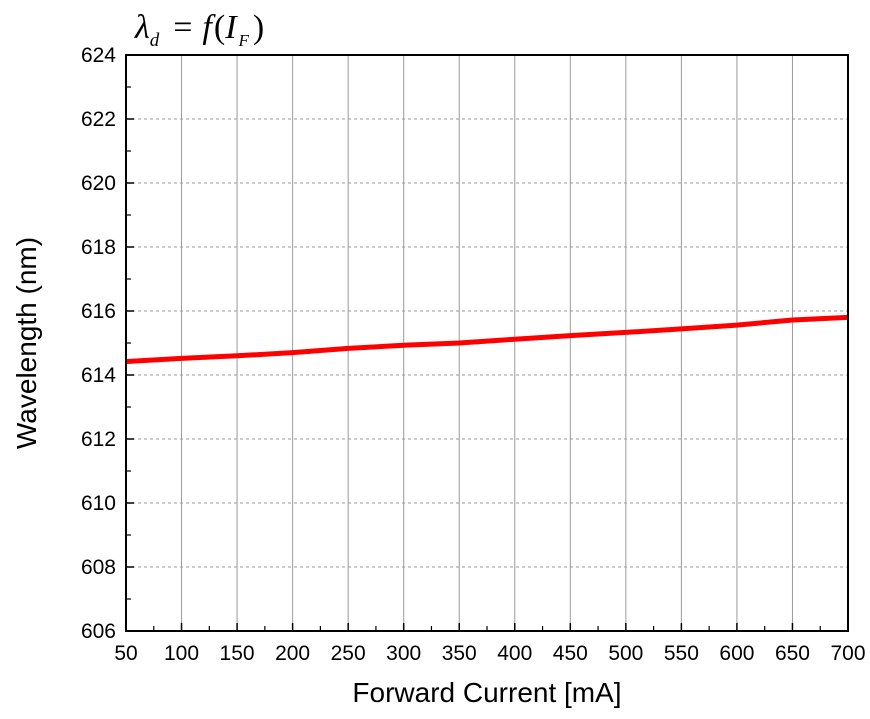  I want to click on svg-text:λd=f(IF): λd = f(I F), so click(199, 30).